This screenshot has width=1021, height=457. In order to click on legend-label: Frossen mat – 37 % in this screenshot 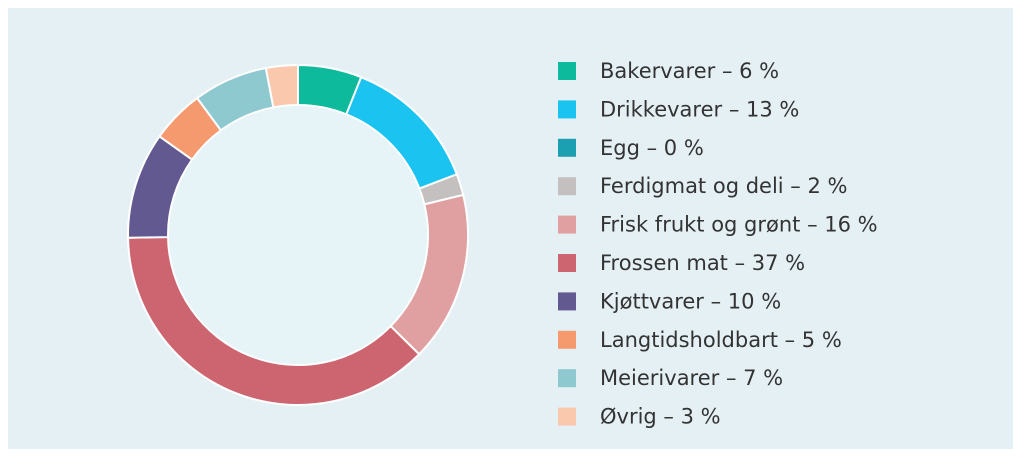, I will do `click(702, 263)`.